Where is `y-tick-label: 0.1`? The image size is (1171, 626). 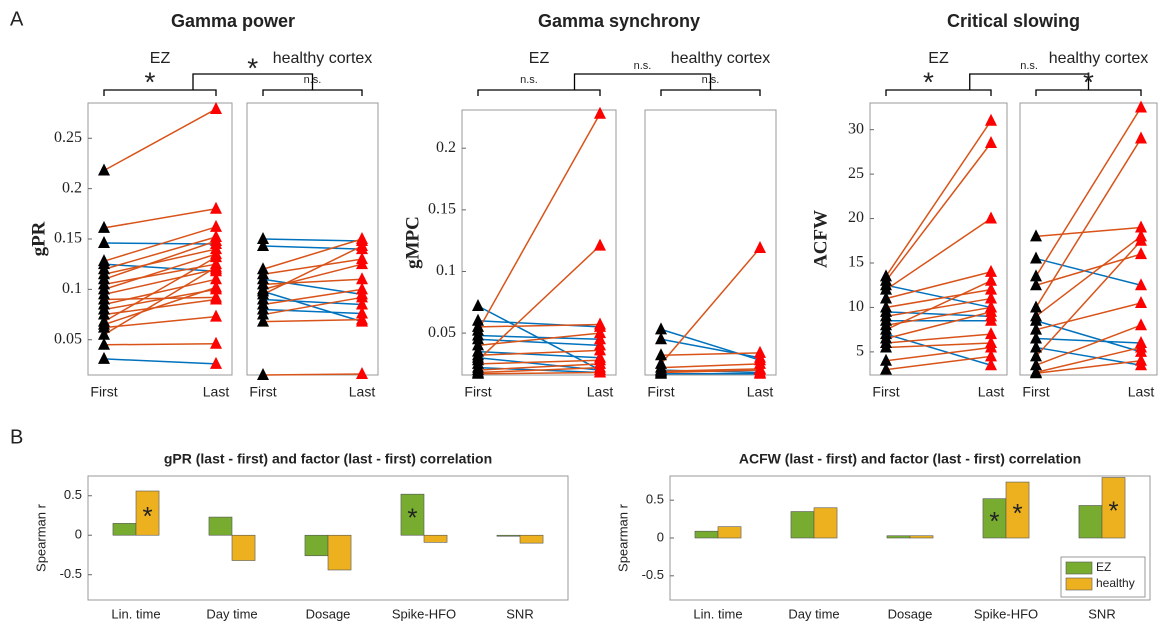 y-tick-label: 0.1 is located at coordinates (72, 288).